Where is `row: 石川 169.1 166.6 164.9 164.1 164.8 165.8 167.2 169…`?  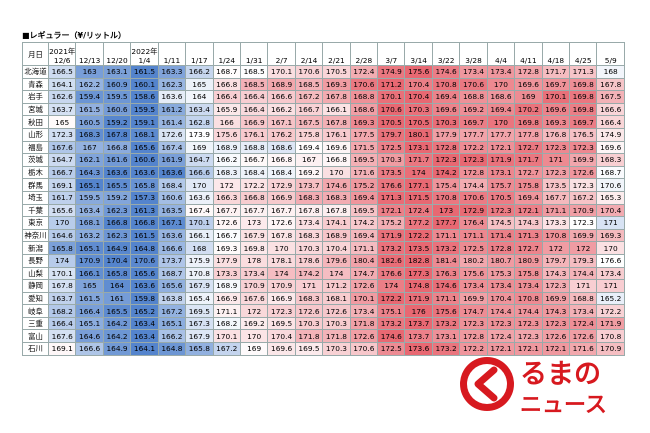 row: 石川 169.1 166.6 164.9 164.1 164.8 165.8 167.2 169… is located at coordinates (323, 349).